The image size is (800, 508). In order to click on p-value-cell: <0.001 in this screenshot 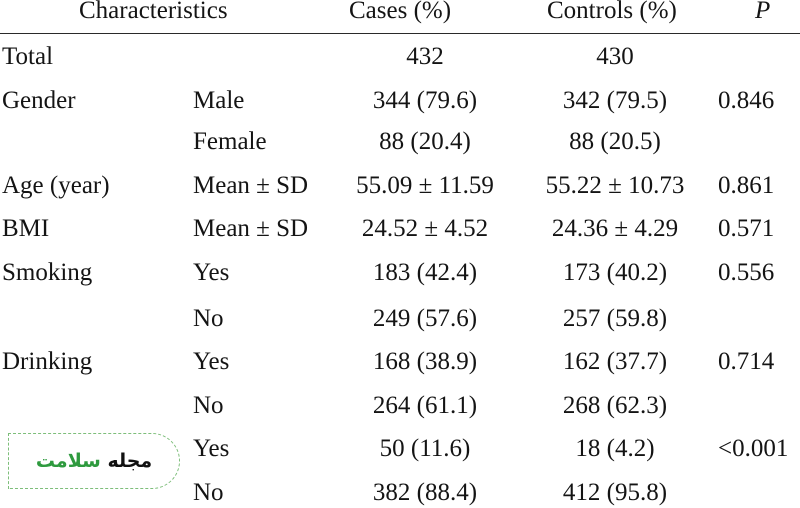, I will do `click(753, 448)`.